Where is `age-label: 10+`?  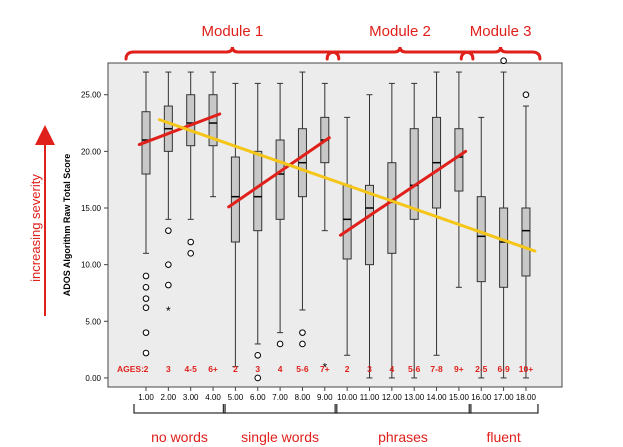 age-label: 10+ is located at coordinates (526, 369).